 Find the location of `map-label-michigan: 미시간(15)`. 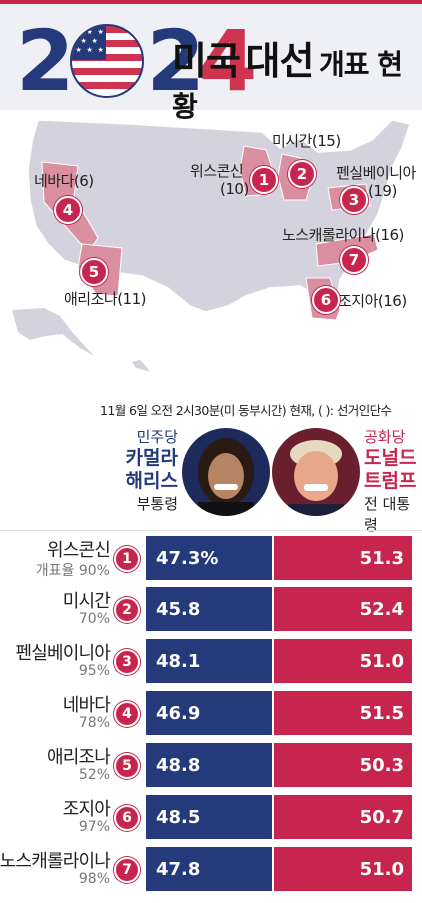

map-label-michigan: 미시간(15) is located at coordinates (306, 141).